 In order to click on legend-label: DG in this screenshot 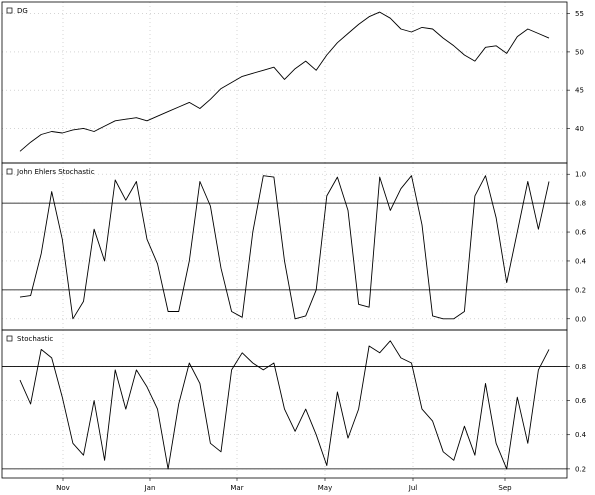, I will do `click(22, 11)`.